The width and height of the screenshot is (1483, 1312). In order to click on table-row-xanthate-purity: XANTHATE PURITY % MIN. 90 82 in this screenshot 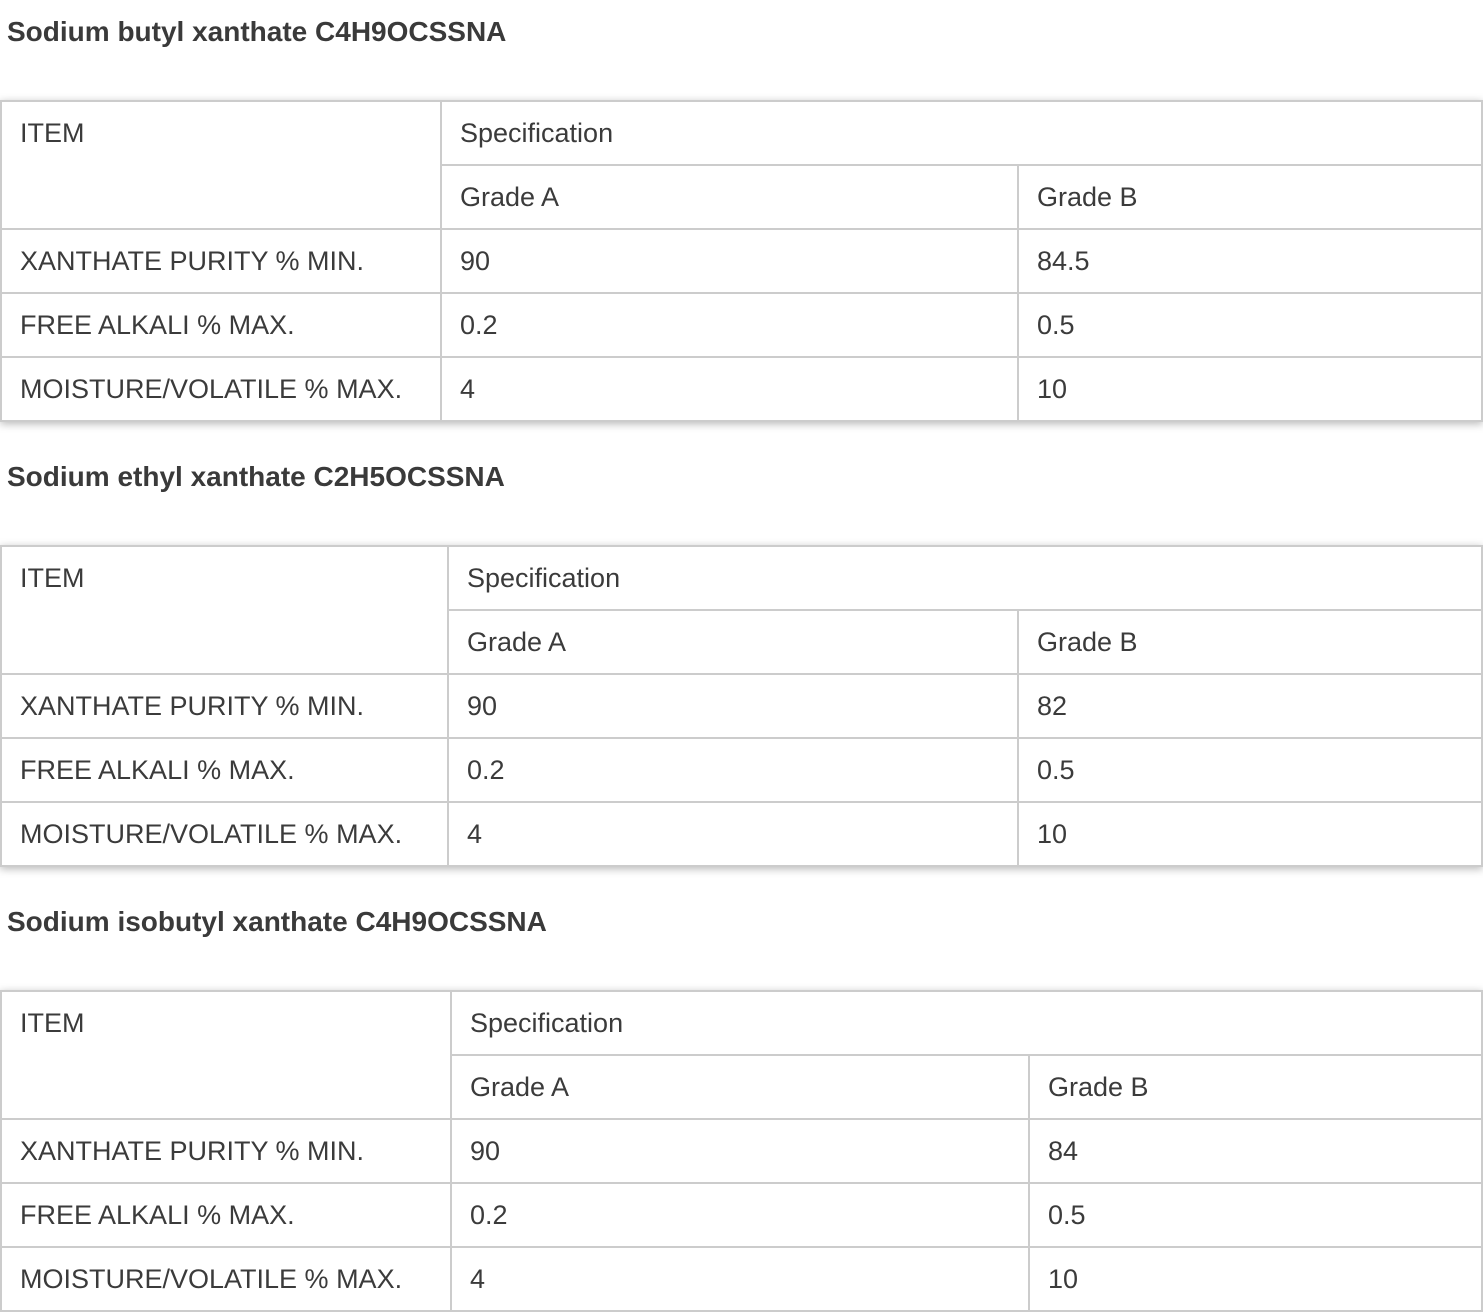, I will do `click(741, 706)`.